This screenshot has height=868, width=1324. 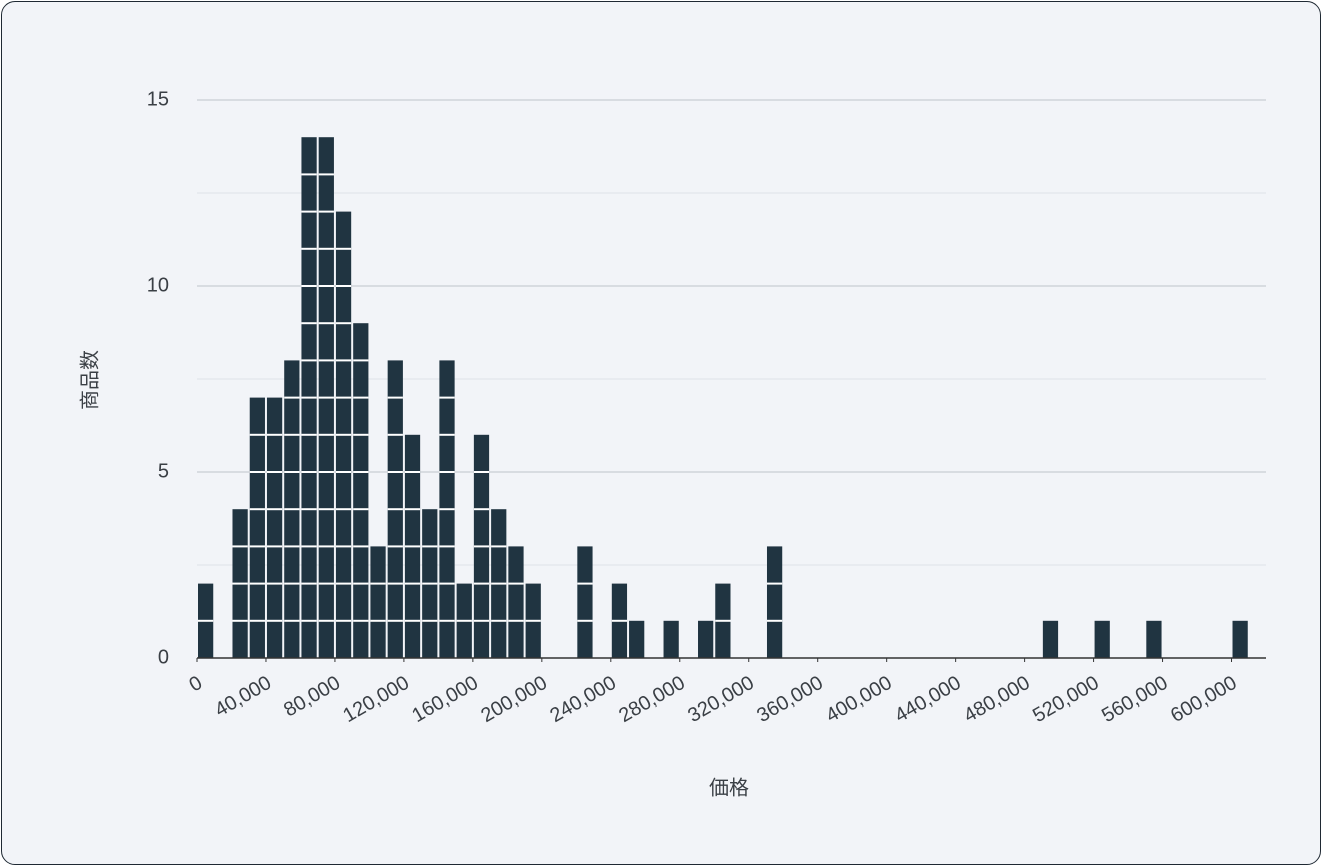 I want to click on x-tick-label: 240,000, so click(x=583, y=699).